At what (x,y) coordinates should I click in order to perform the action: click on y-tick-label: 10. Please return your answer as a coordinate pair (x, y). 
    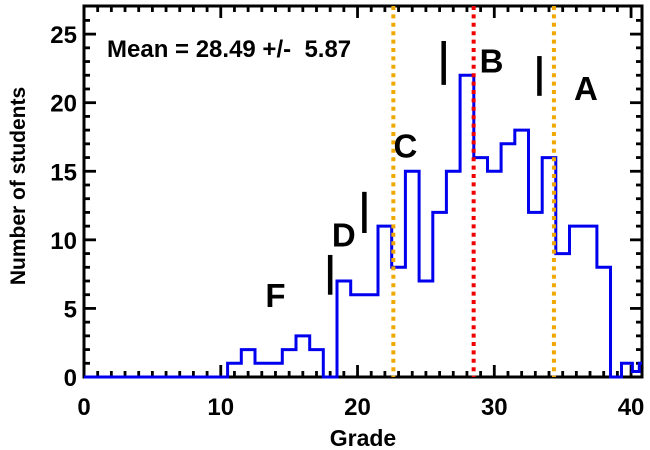
    Looking at the image, I should click on (63, 241).